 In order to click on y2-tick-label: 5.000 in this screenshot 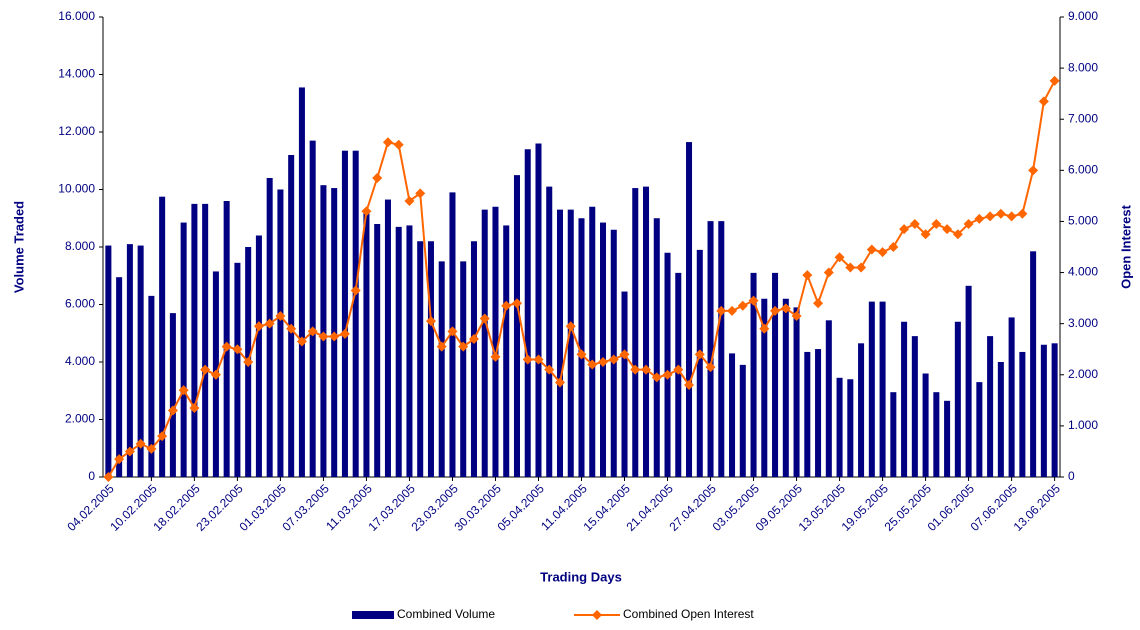, I will do `click(1083, 221)`.